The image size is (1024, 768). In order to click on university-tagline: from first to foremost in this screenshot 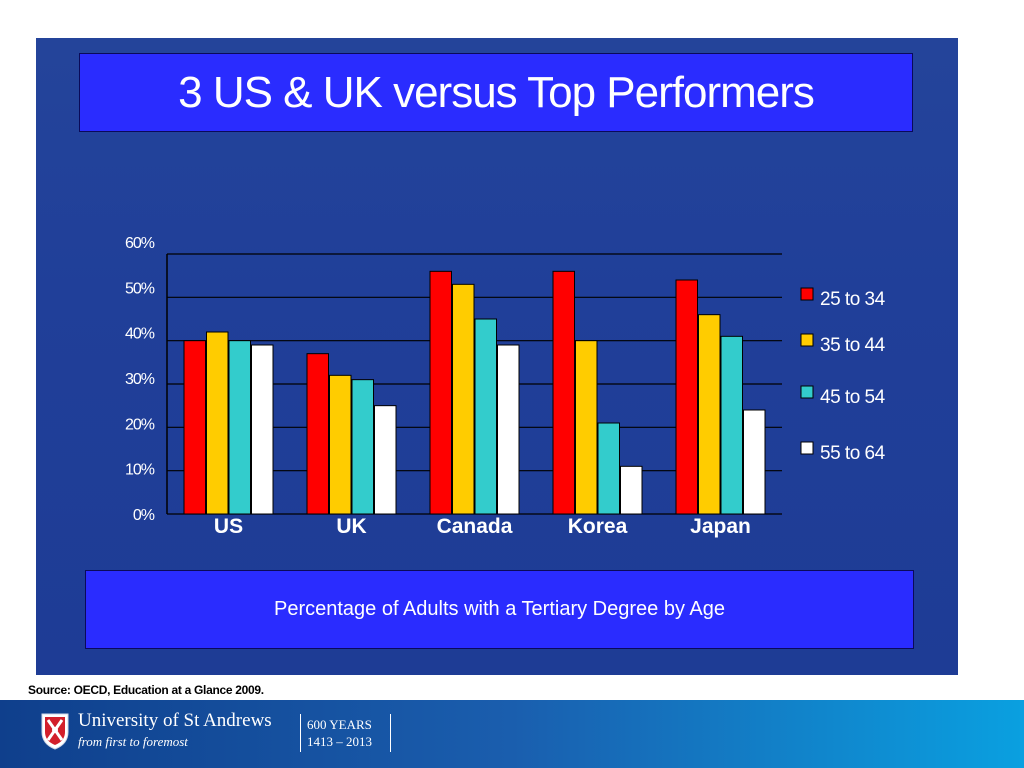, I will do `click(133, 741)`.